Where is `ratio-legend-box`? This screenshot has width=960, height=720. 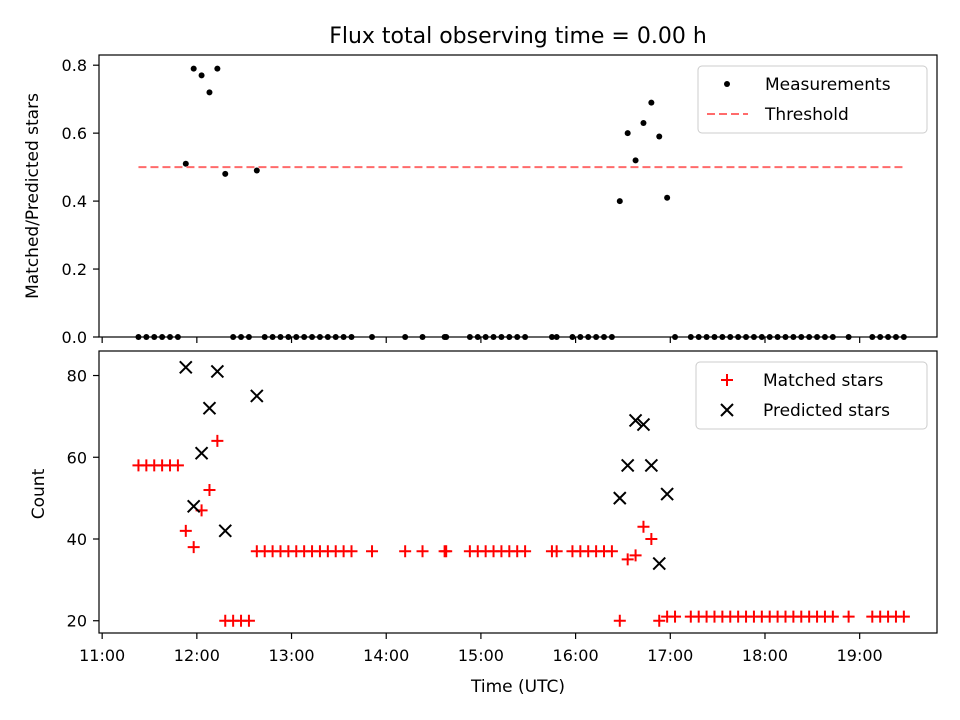 ratio-legend-box is located at coordinates (812, 99).